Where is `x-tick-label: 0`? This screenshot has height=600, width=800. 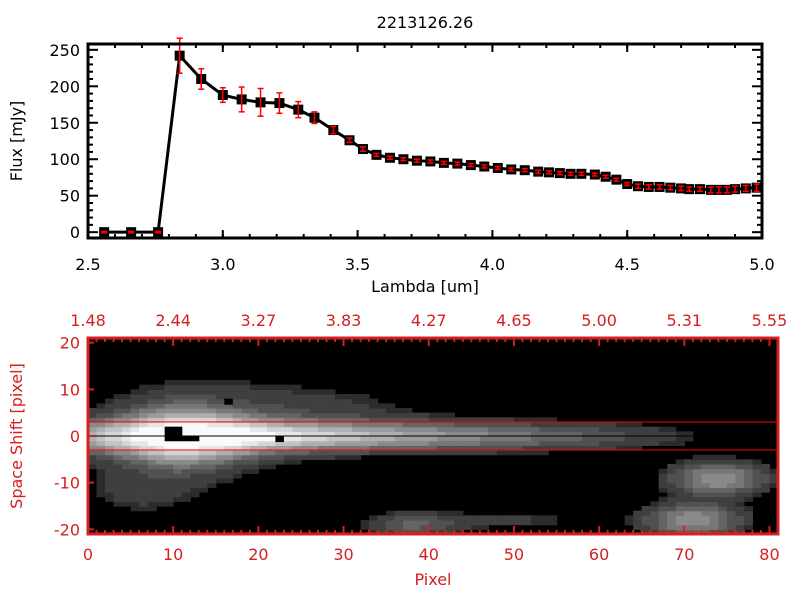
x-tick-label: 0 is located at coordinates (88, 554).